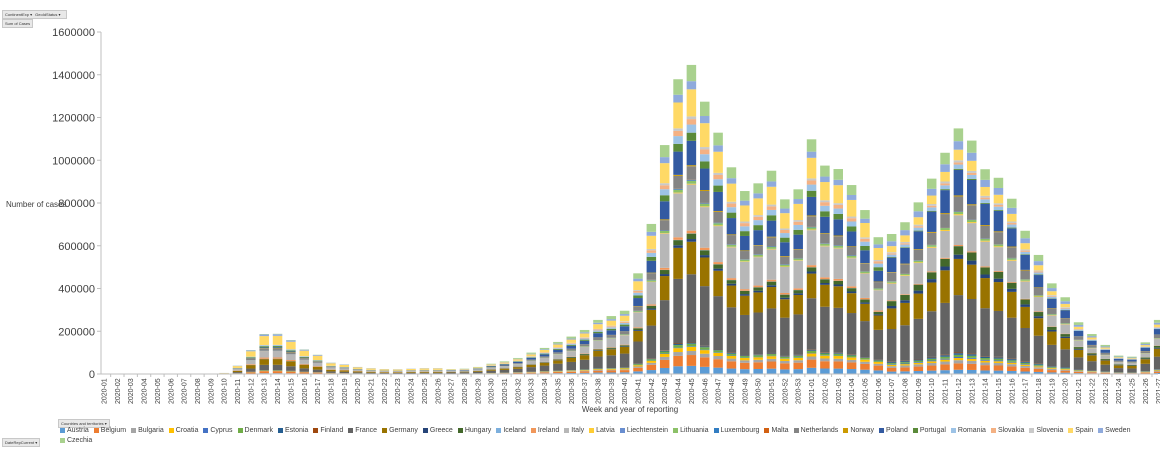  I want to click on legend-item-italy: Italy, so click(574, 430).